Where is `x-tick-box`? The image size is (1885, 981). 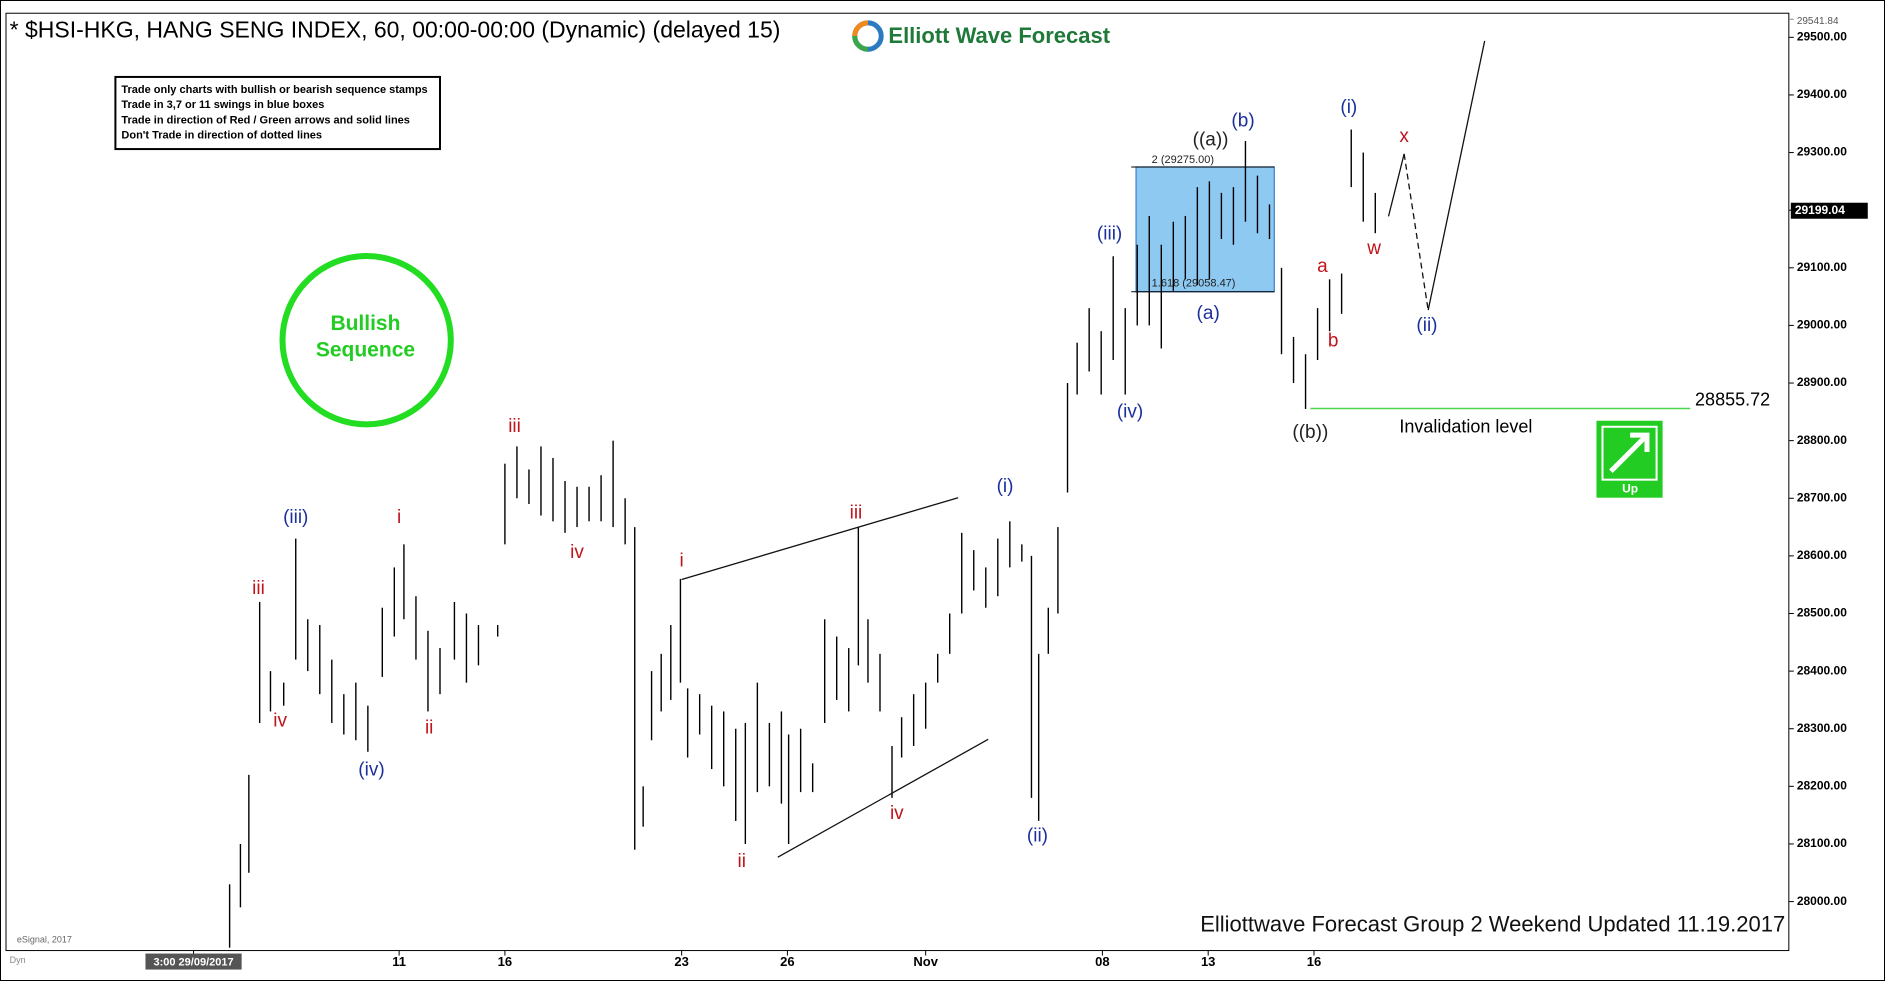 x-tick-box is located at coordinates (193, 961).